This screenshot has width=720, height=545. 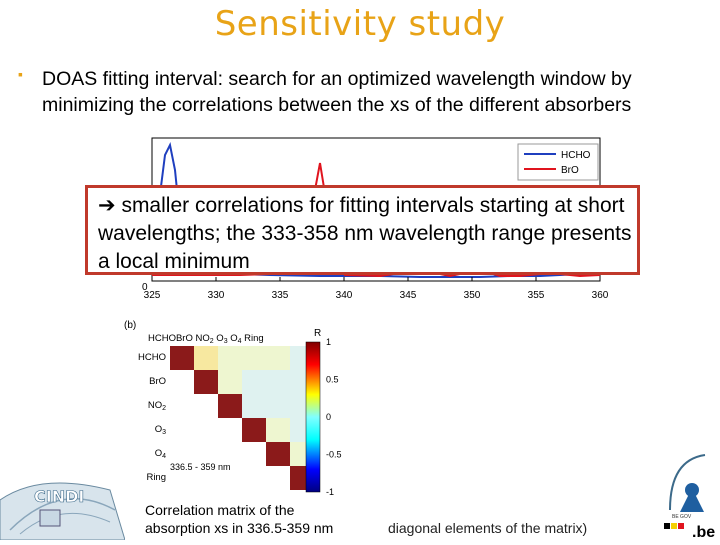 I want to click on x-tick-label: 330, so click(x=216, y=295).